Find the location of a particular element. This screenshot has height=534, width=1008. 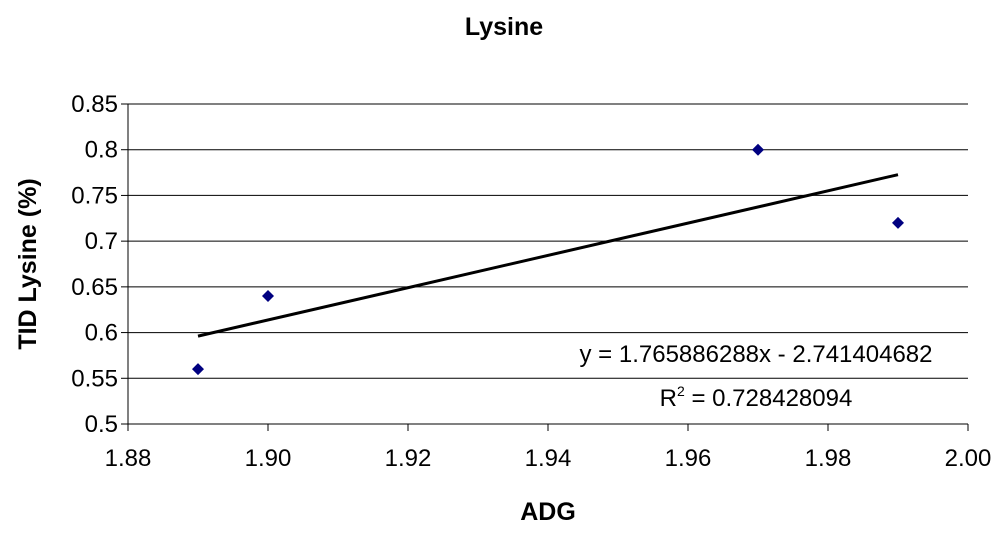

y-tick-label: 0.55 is located at coordinates (94, 378).